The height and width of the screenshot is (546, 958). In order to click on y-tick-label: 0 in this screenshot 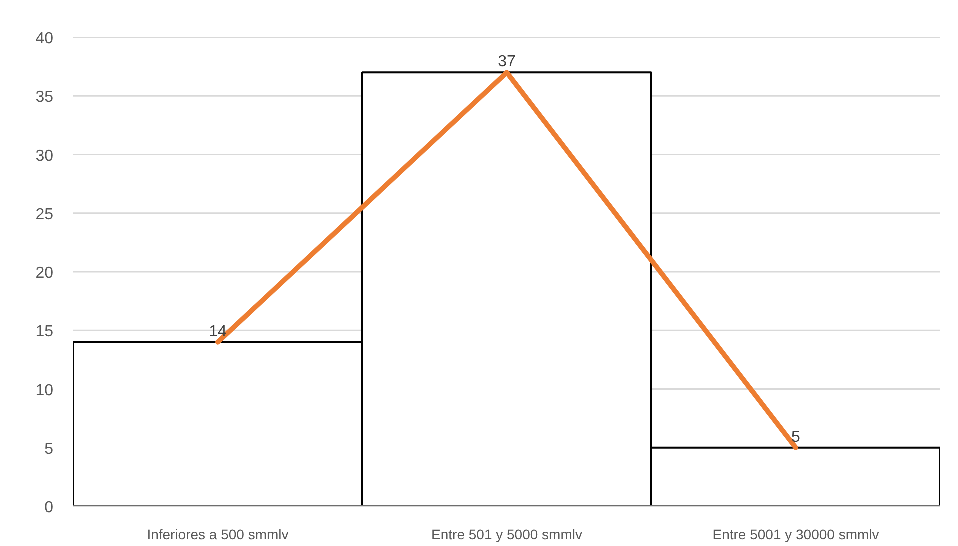, I will do `click(49, 508)`.